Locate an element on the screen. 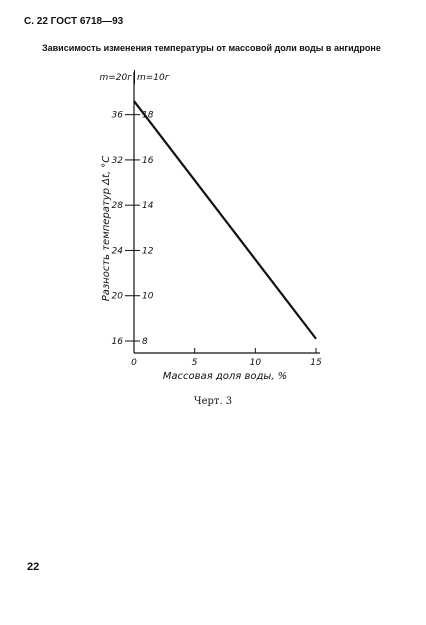 This screenshot has width=426, height=625. y-tick-label-right: 10 is located at coordinates (148, 297).